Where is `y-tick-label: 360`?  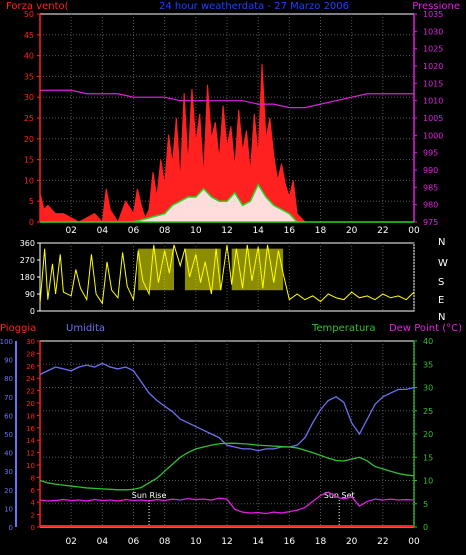
y-tick-label: 360 is located at coordinates (27, 243).